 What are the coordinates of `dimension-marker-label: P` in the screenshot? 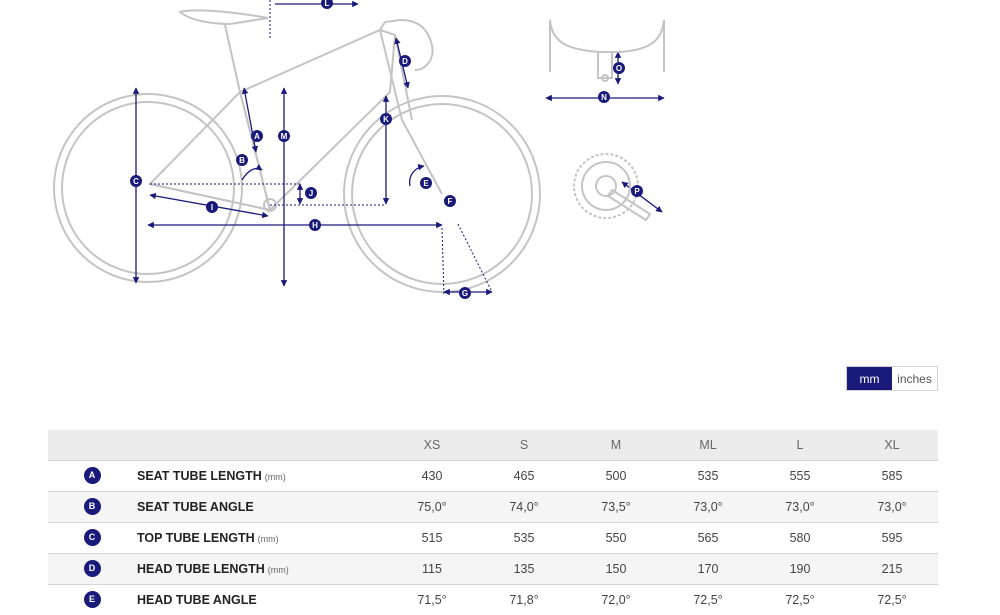 It's located at (637, 191).